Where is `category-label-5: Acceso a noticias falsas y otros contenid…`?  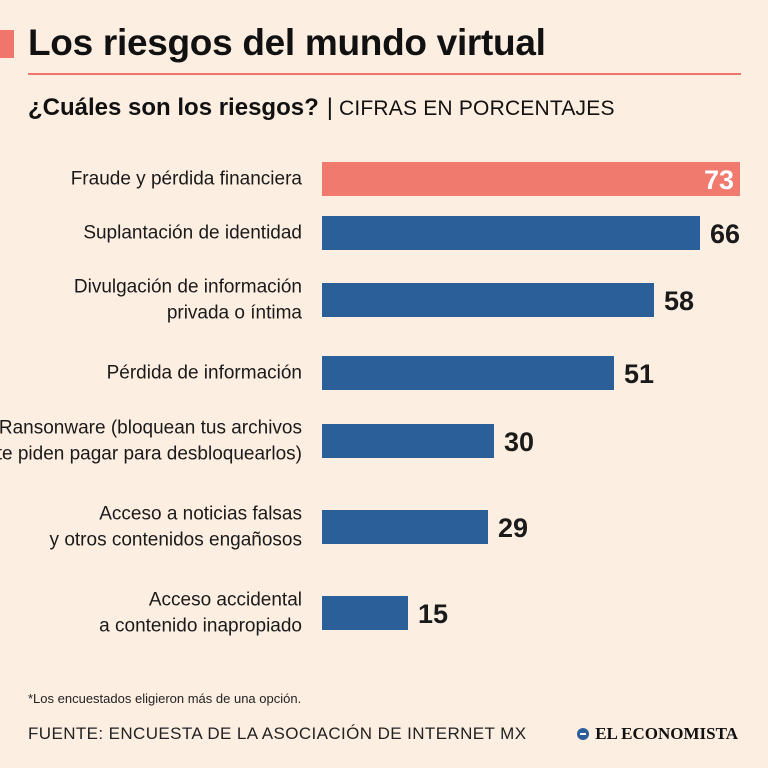
category-label-5: Acceso a noticias falsas y otros contenid… is located at coordinates (176, 527).